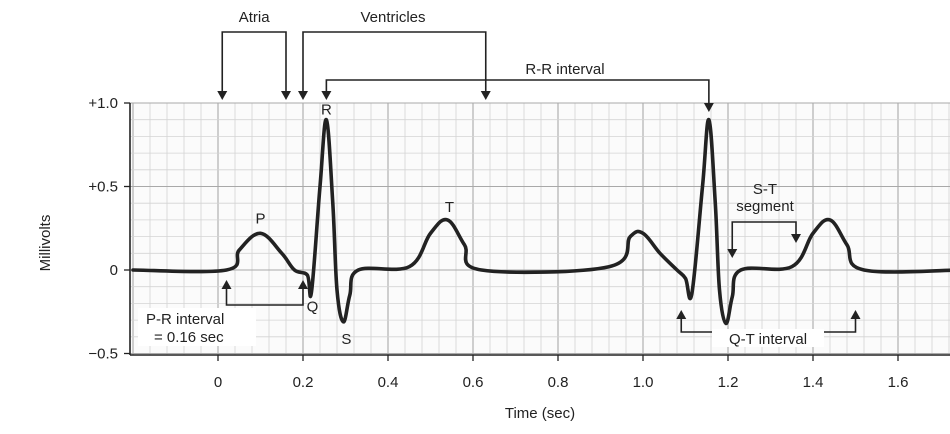 The width and height of the screenshot is (950, 434). What do you see at coordinates (114, 270) in the screenshot?
I see `y-tick-label: 0` at bounding box center [114, 270].